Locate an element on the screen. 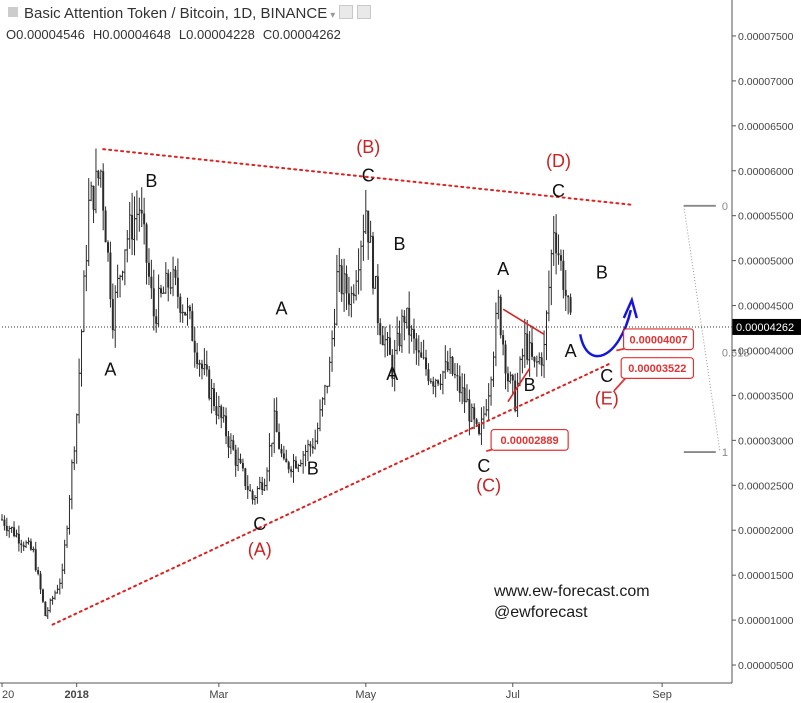  y-tick-label: 0.00003000 is located at coordinates (766, 441).